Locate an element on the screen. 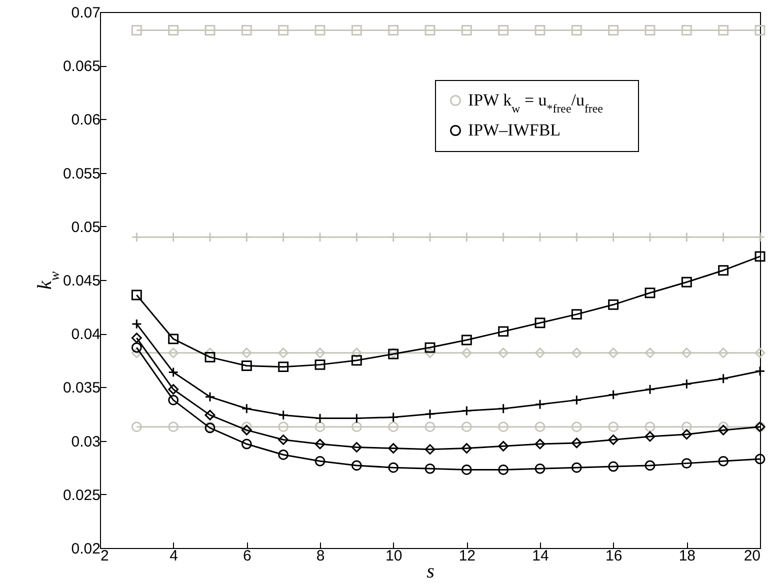 Image resolution: width=773 pixels, height=583 pixels. y-tick-label: 0.065 is located at coordinates (81, 67).